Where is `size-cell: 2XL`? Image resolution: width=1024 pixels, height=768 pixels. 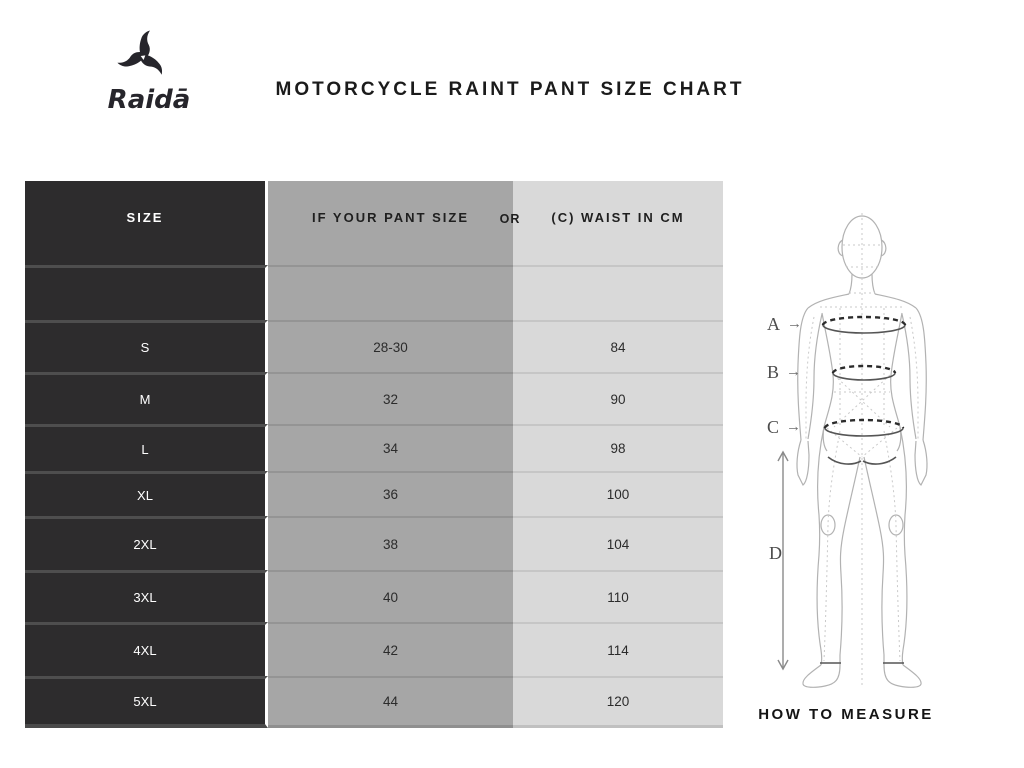 size-cell: 2XL is located at coordinates (146, 543).